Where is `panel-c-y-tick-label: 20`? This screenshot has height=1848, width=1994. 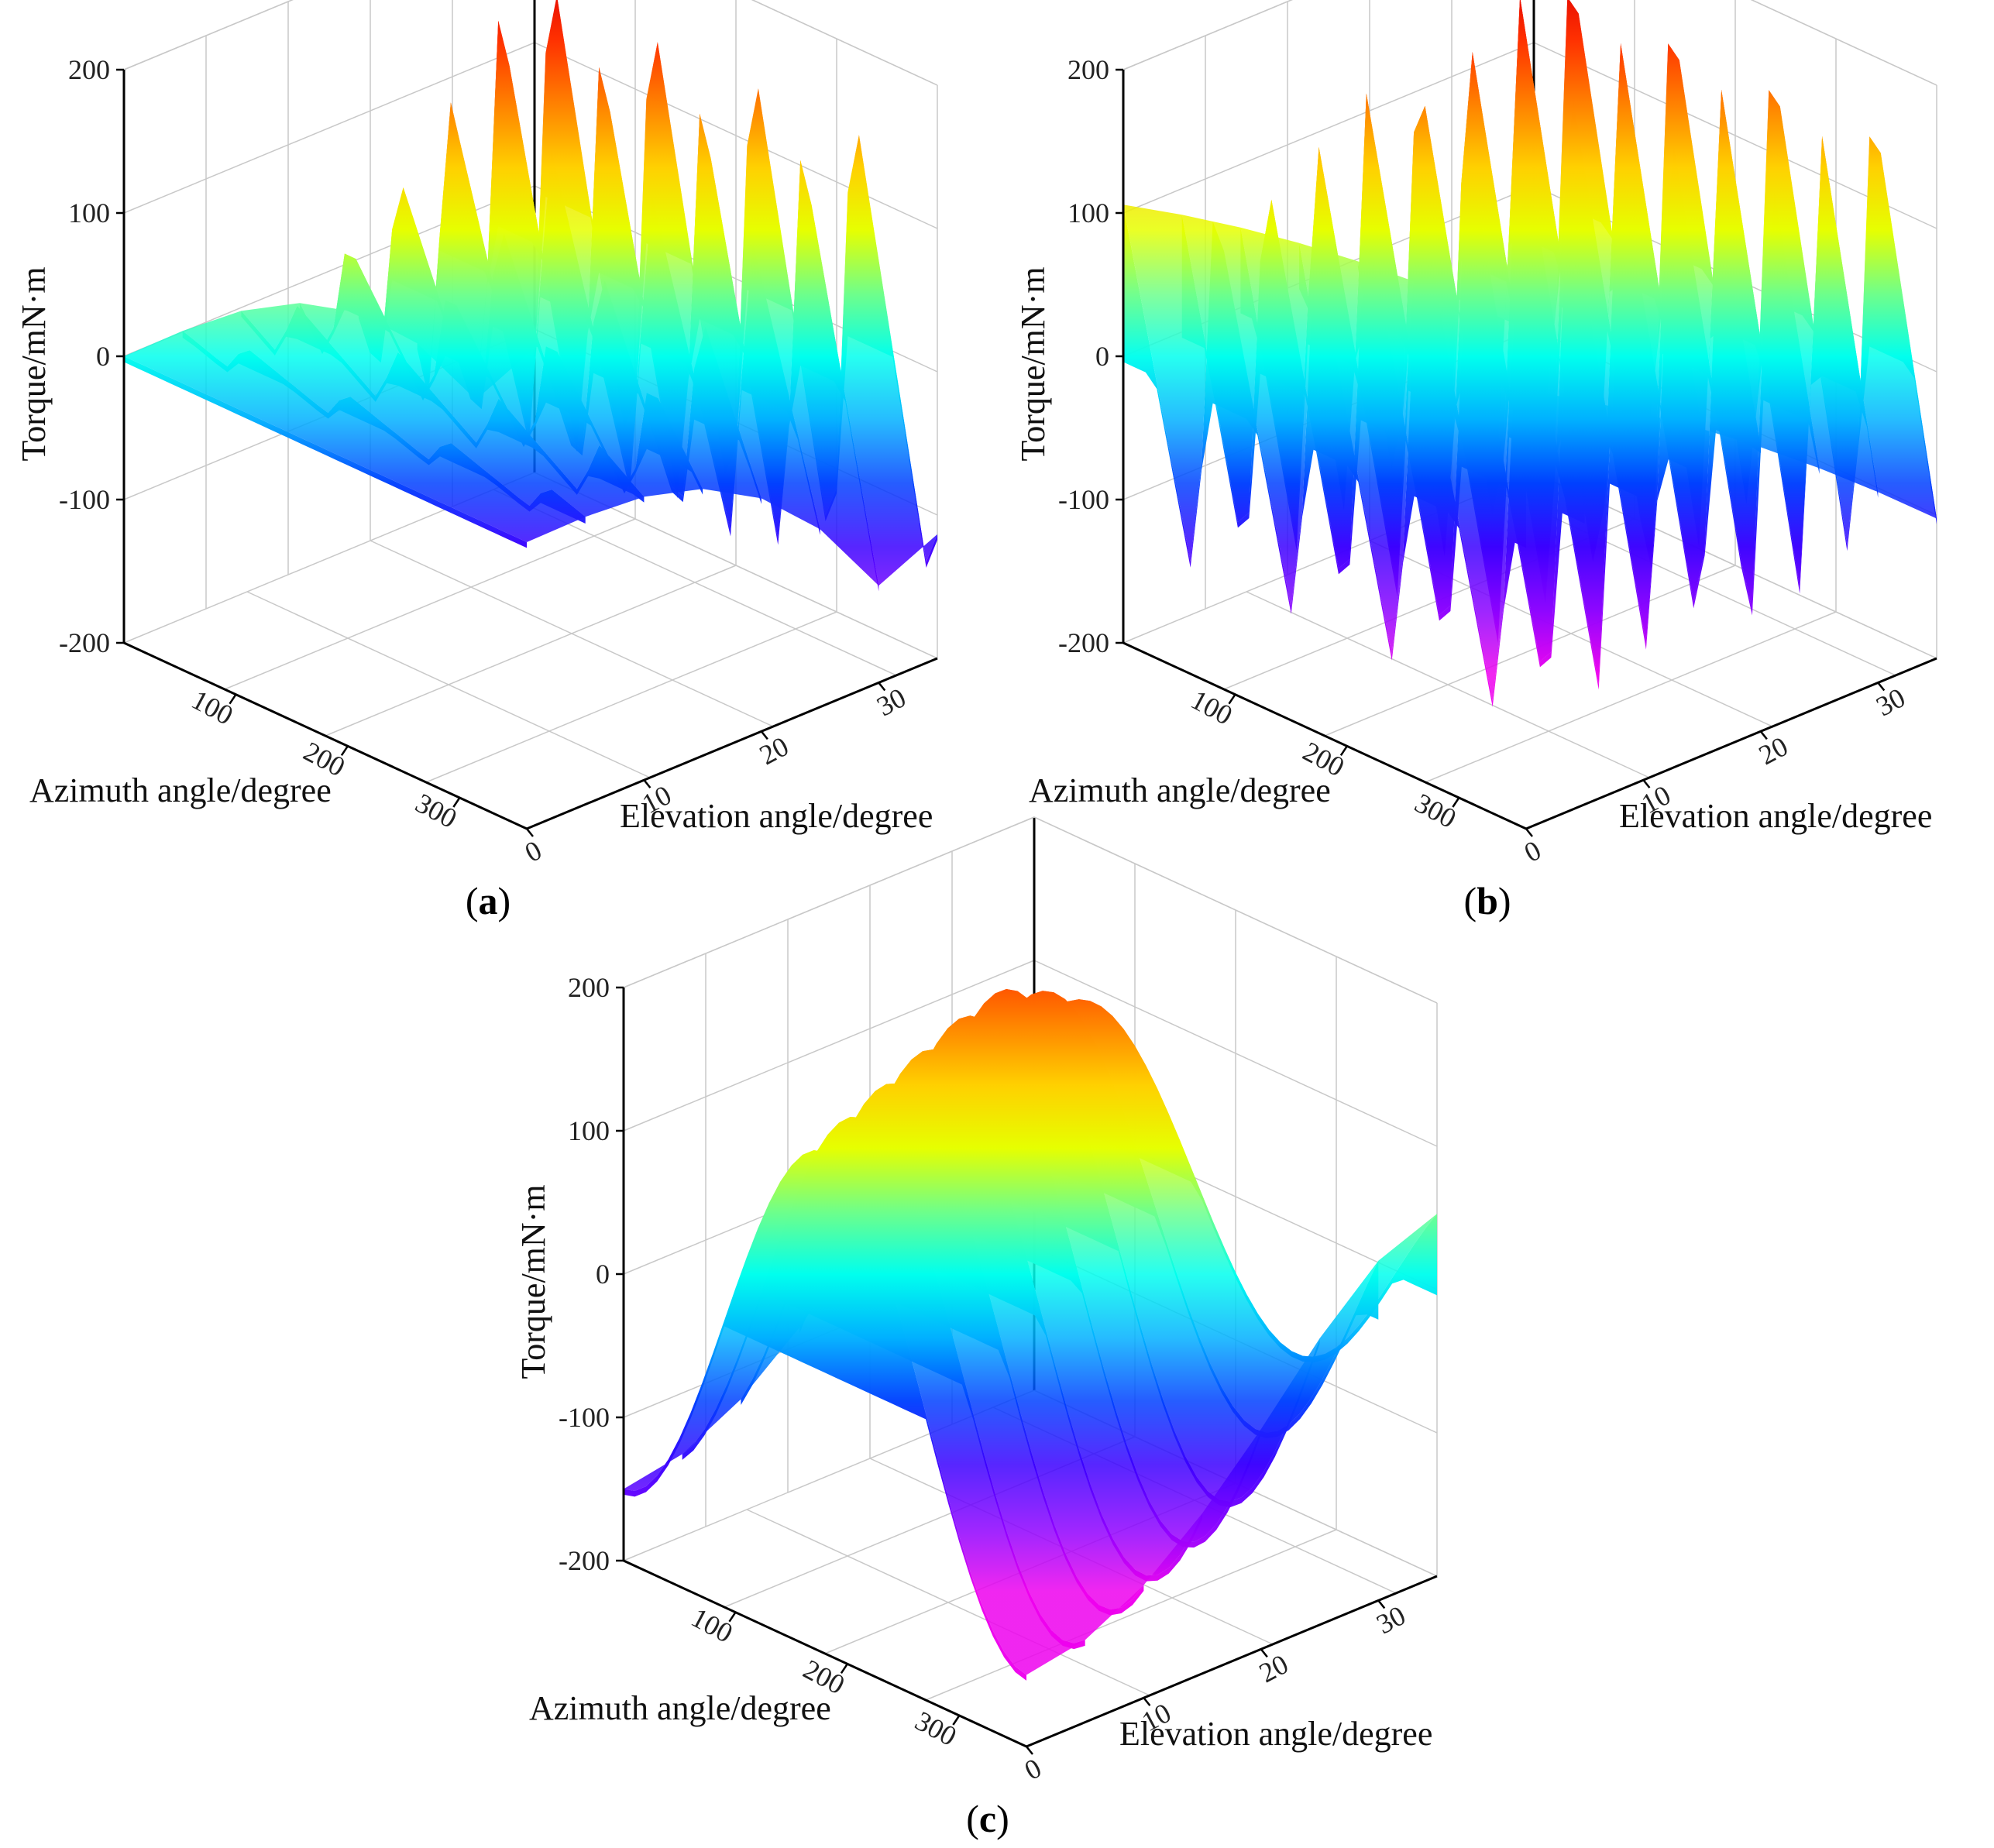 panel-c-y-tick-label: 20 is located at coordinates (1274, 1668).